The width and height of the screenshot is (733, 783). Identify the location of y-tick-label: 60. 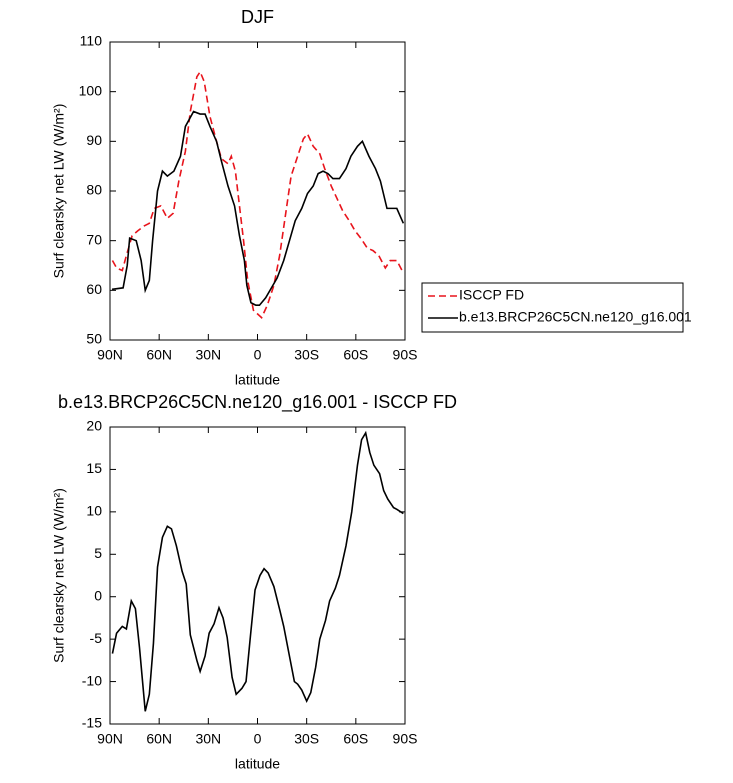
(94, 289).